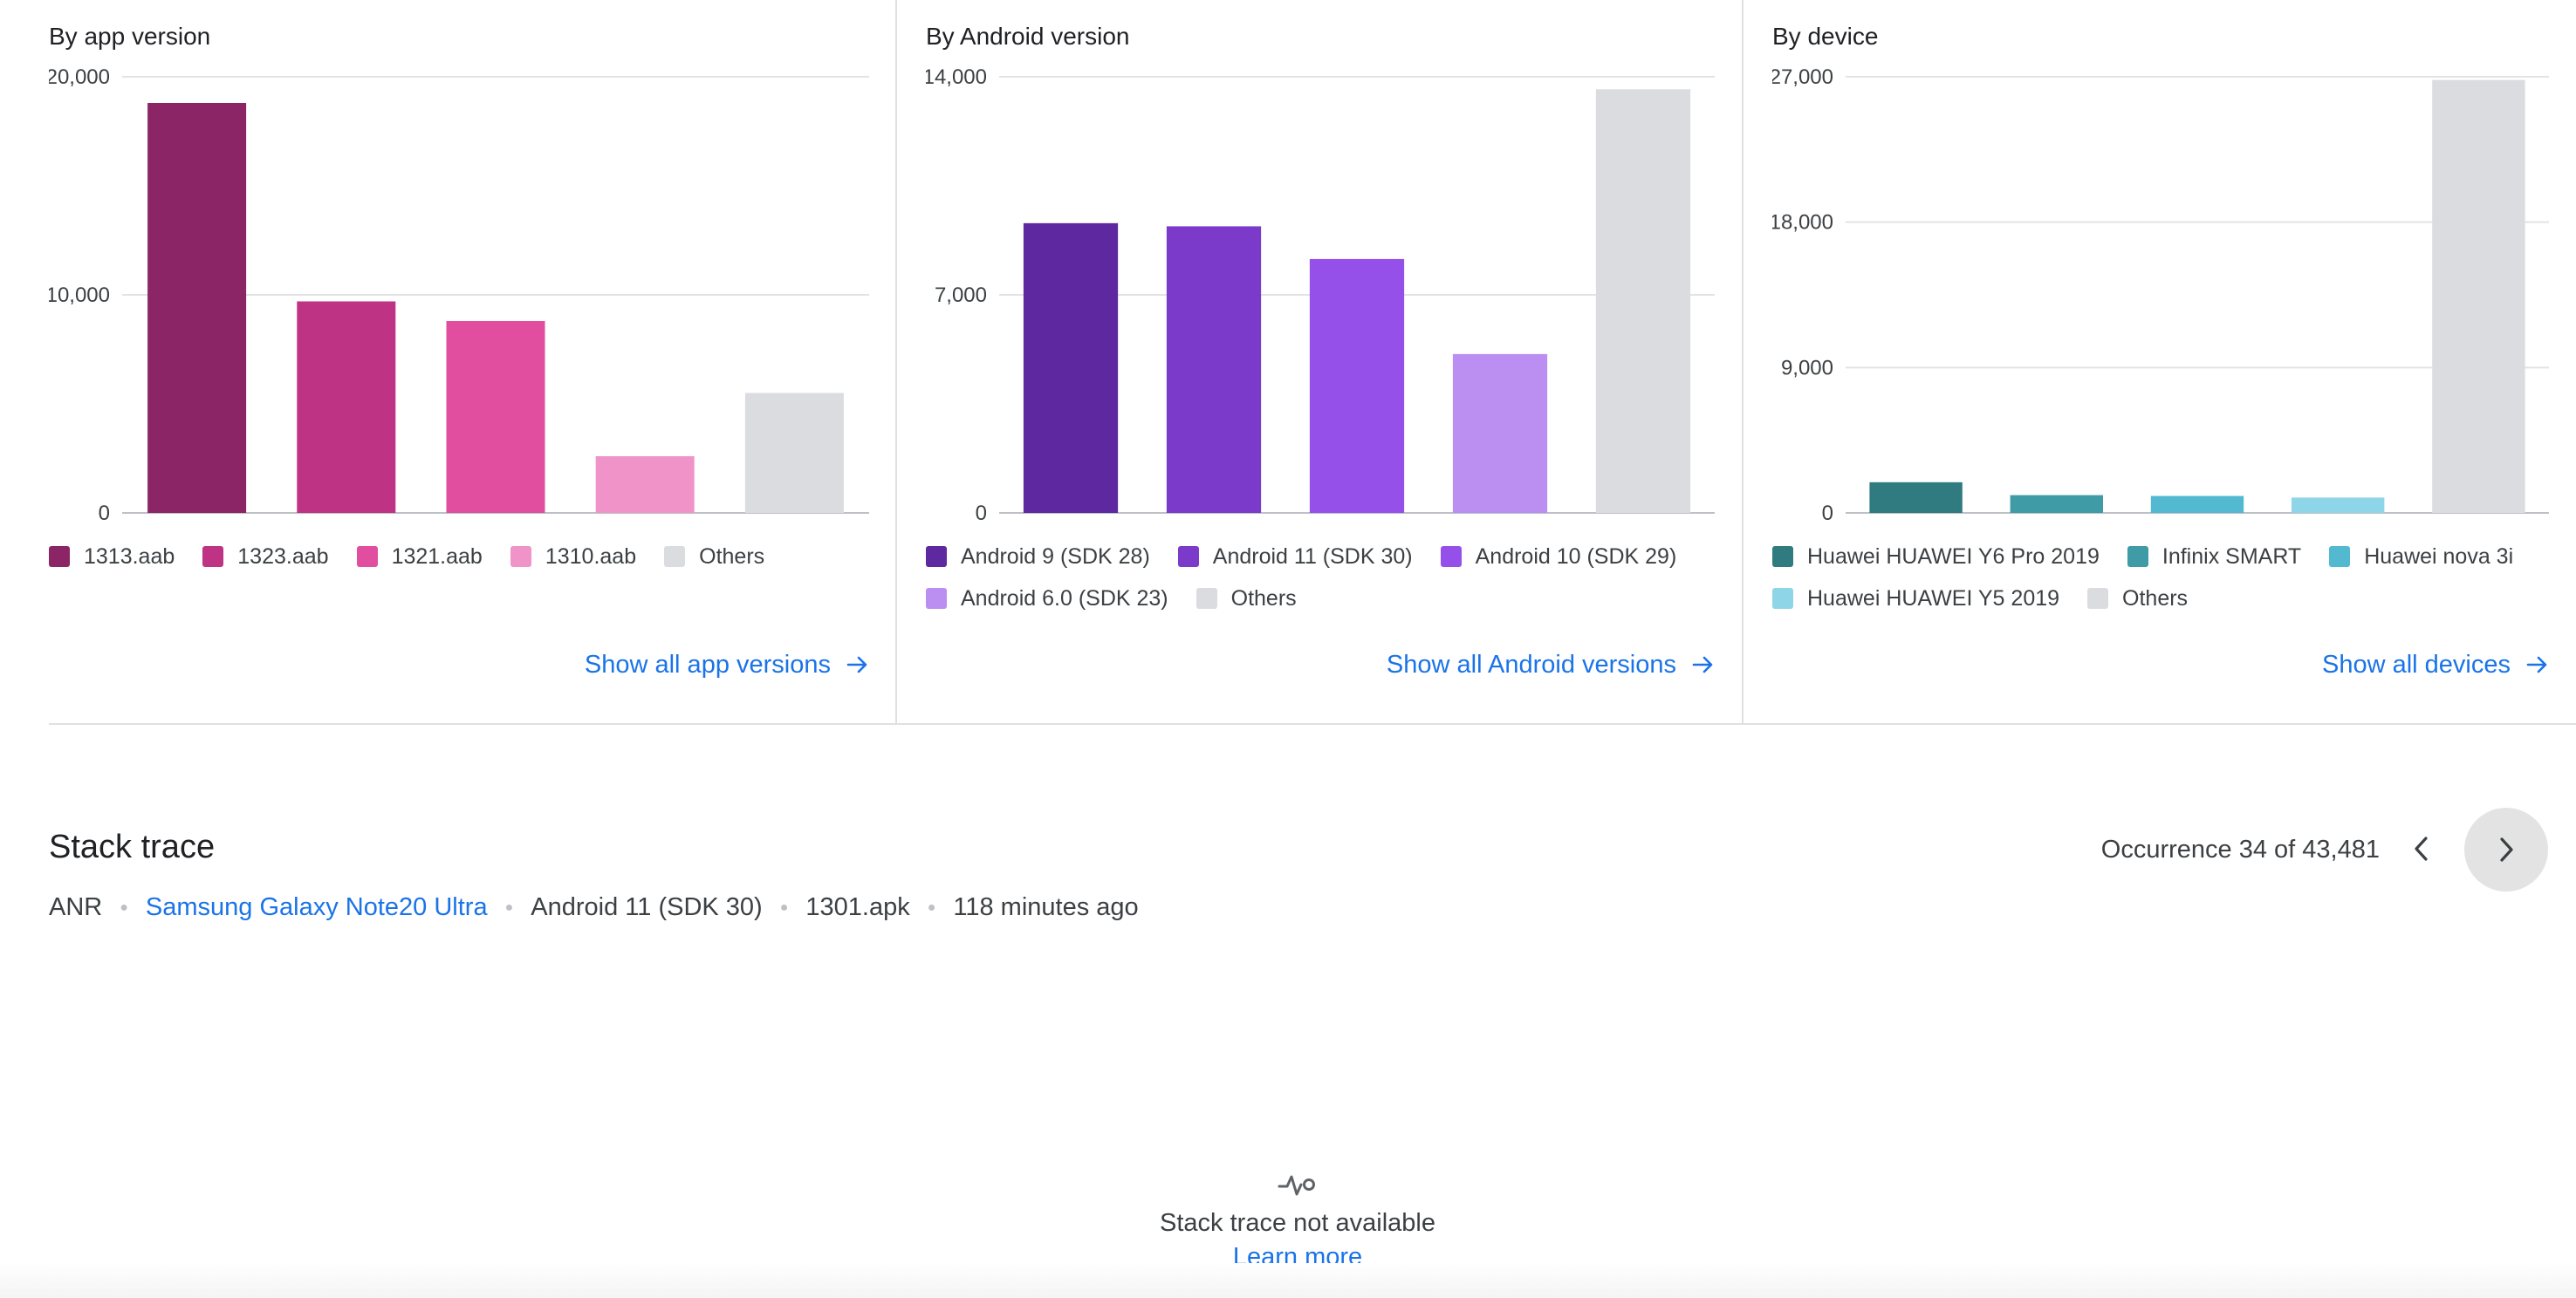  I want to click on y-tick-label: 7,000, so click(961, 295).